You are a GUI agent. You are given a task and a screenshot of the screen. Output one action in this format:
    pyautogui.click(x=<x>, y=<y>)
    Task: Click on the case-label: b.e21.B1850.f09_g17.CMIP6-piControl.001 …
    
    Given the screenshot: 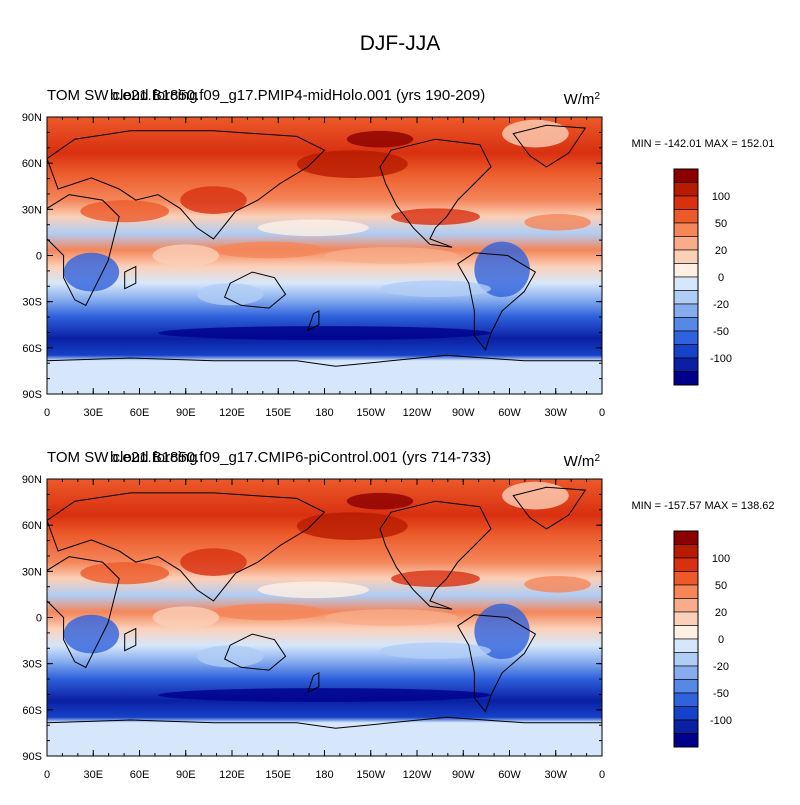 What is the action you would take?
    pyautogui.click(x=300, y=457)
    